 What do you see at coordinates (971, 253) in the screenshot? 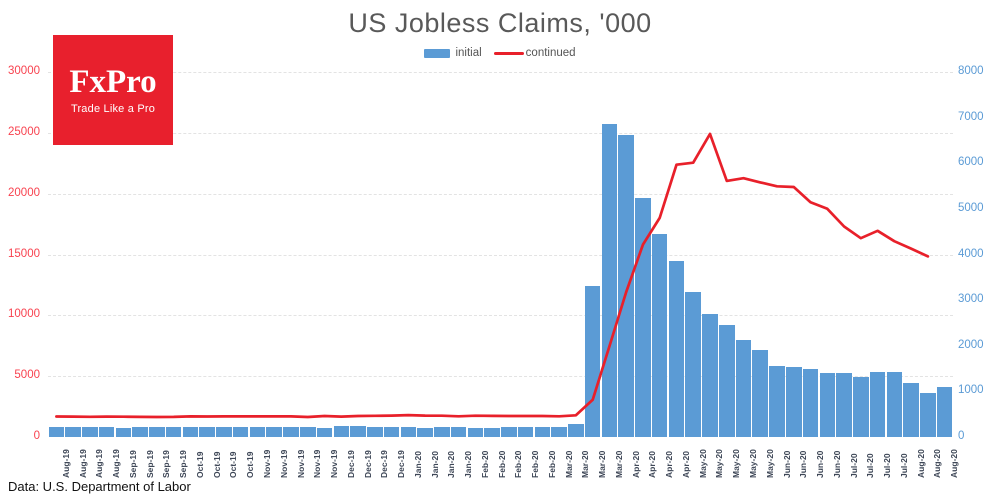
I see `right-axis-tick: 4000` at bounding box center [971, 253].